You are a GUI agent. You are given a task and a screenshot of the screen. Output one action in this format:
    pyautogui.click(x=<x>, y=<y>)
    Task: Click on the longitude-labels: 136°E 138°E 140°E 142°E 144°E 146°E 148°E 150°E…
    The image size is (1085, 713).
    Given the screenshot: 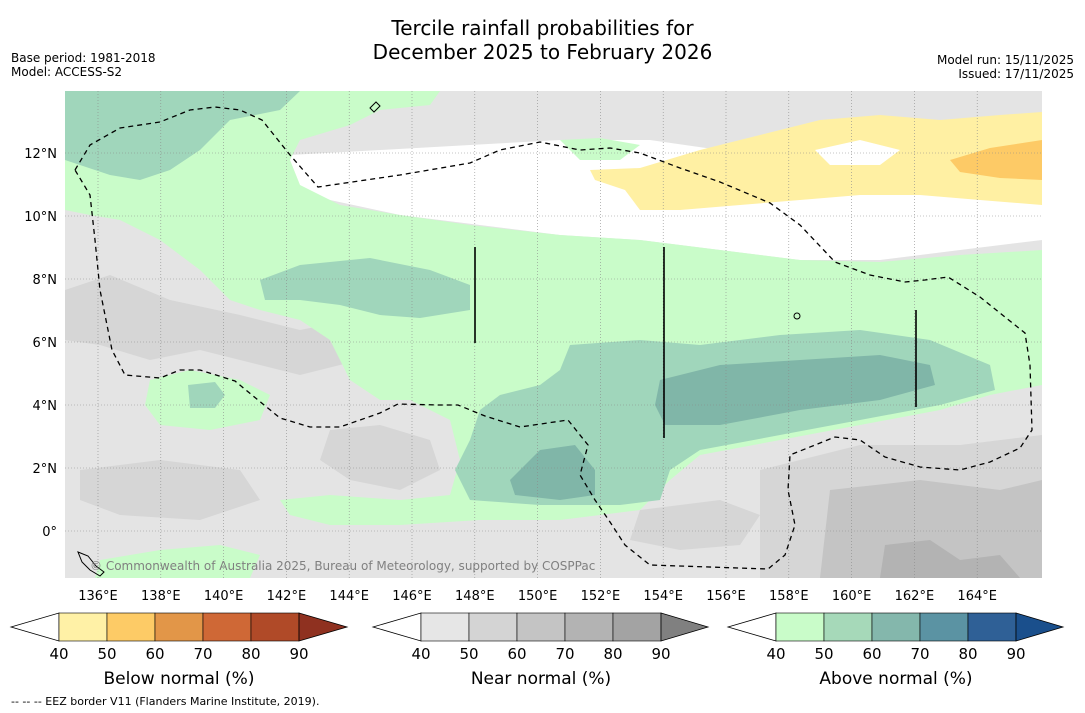 What is the action you would take?
    pyautogui.click(x=537, y=596)
    